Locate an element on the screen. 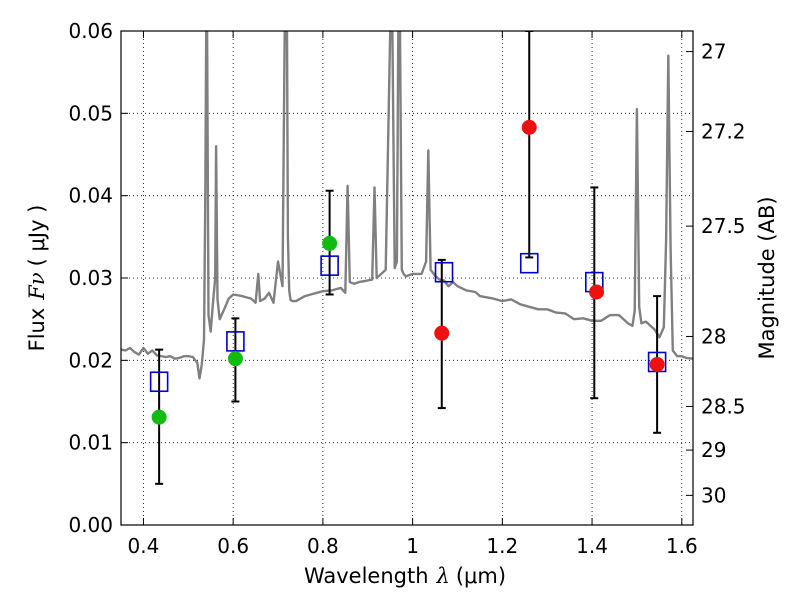 The image size is (800, 600). y-axis-label: FluxFν( μJy ) is located at coordinates (37, 278).